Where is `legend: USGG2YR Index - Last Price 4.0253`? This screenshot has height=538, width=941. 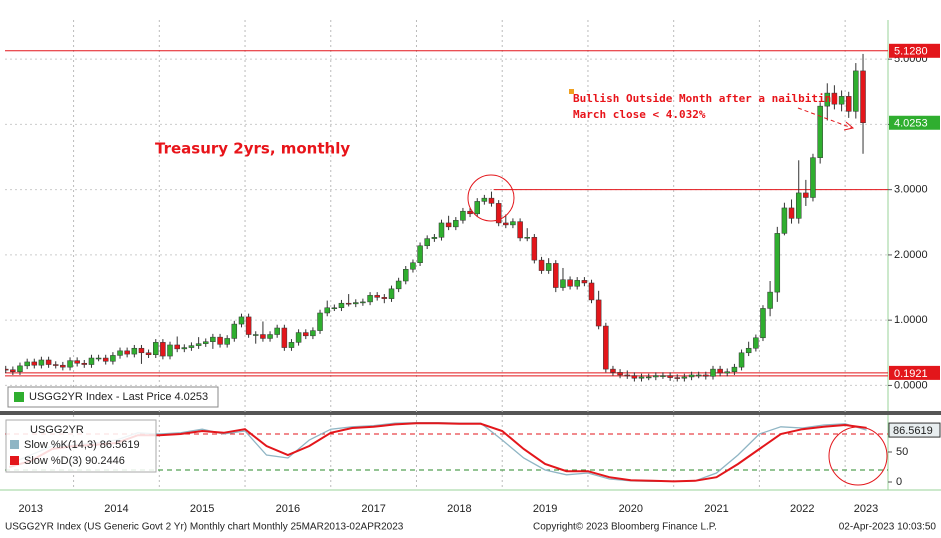 legend: USGG2YR Index - Last Price 4.0253 is located at coordinates (113, 397).